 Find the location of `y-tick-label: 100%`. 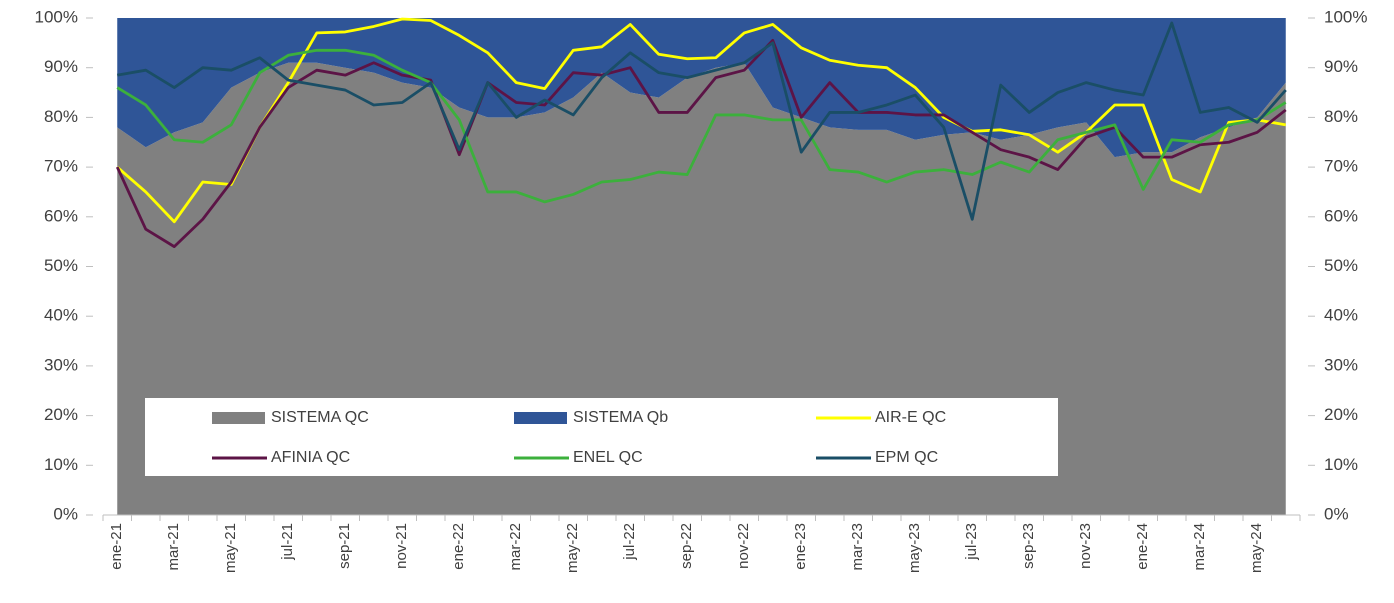

y-tick-label: 100% is located at coordinates (56, 16).